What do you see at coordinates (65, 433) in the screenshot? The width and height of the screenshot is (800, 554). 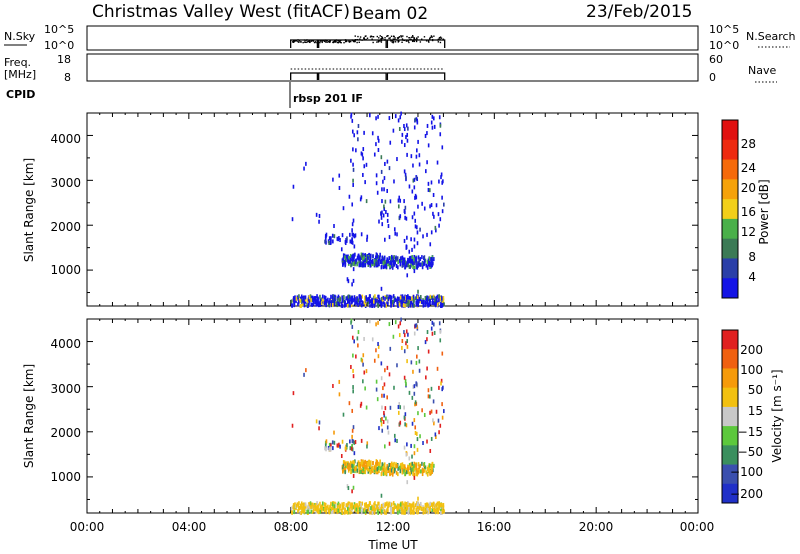 I see `velocity-ytick-2000: 2000` at bounding box center [65, 433].